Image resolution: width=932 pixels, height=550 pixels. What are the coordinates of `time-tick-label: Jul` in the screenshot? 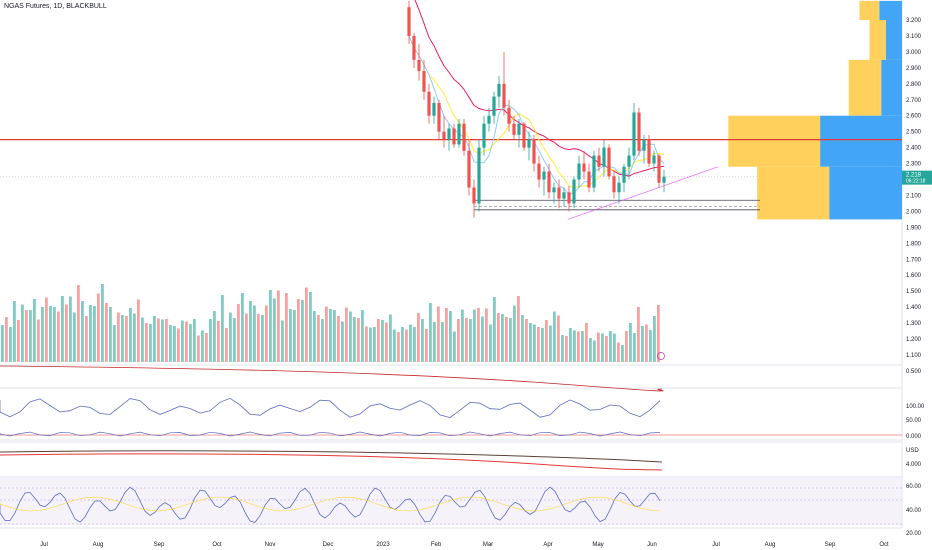 It's located at (716, 545).